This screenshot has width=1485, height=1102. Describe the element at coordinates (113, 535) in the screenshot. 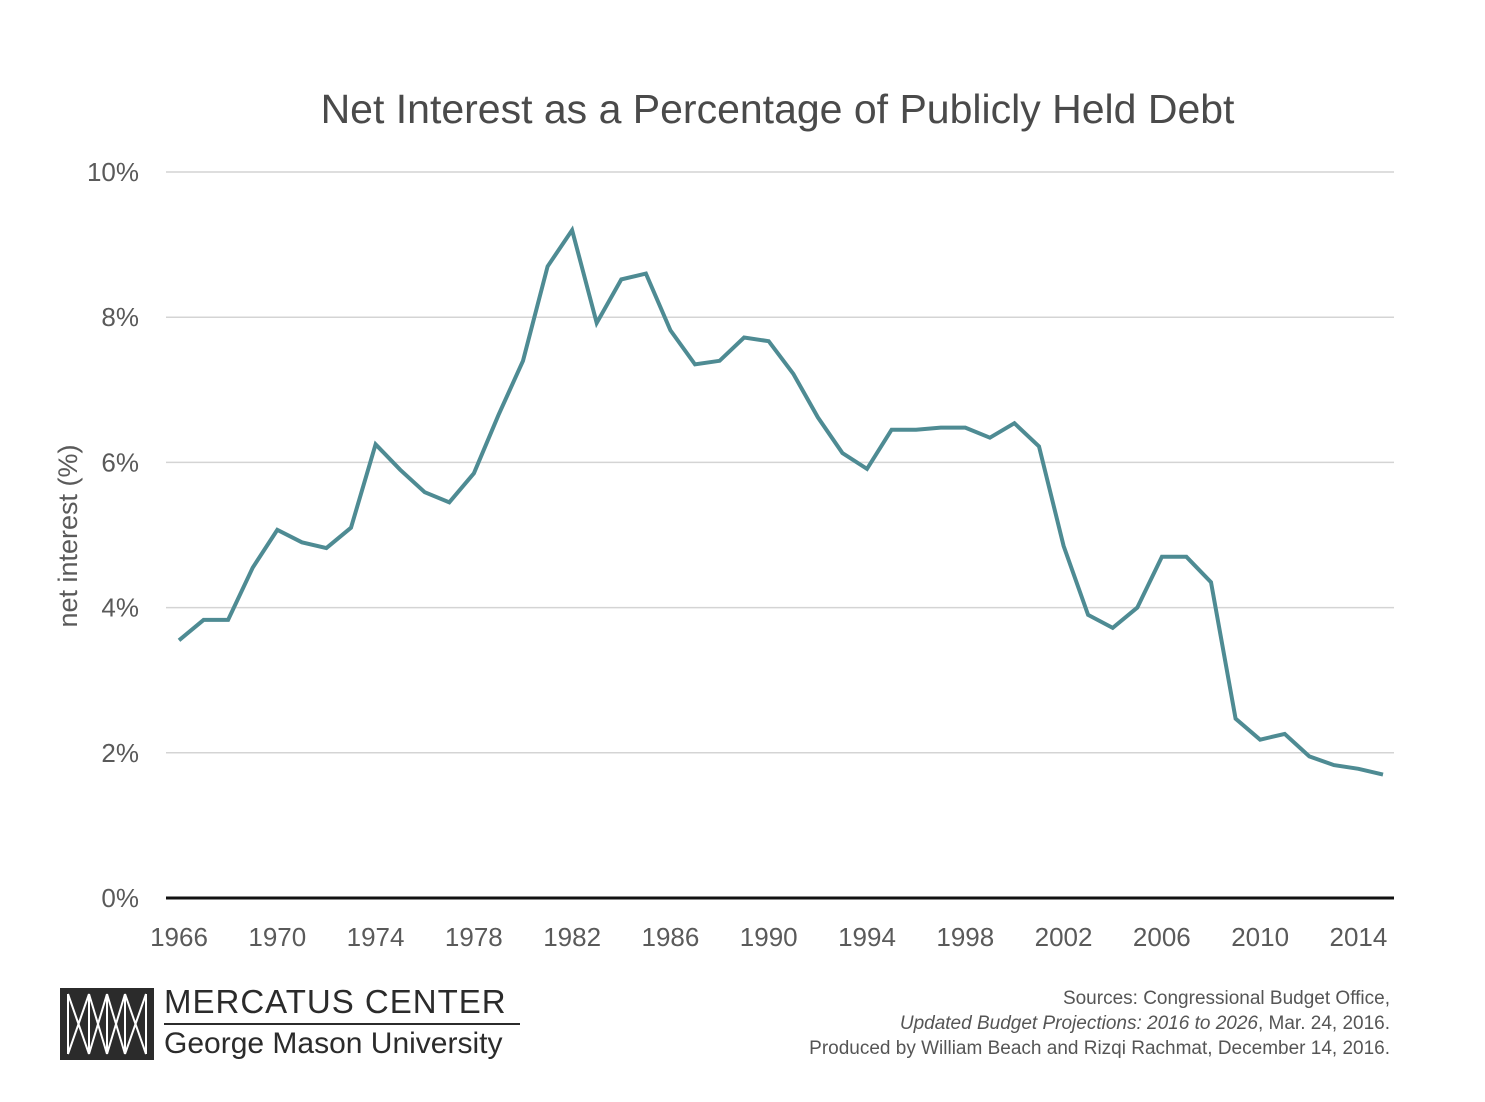

I see `y-axis-ticks: 0% 2% 4% 6% 8% 10%` at that location.